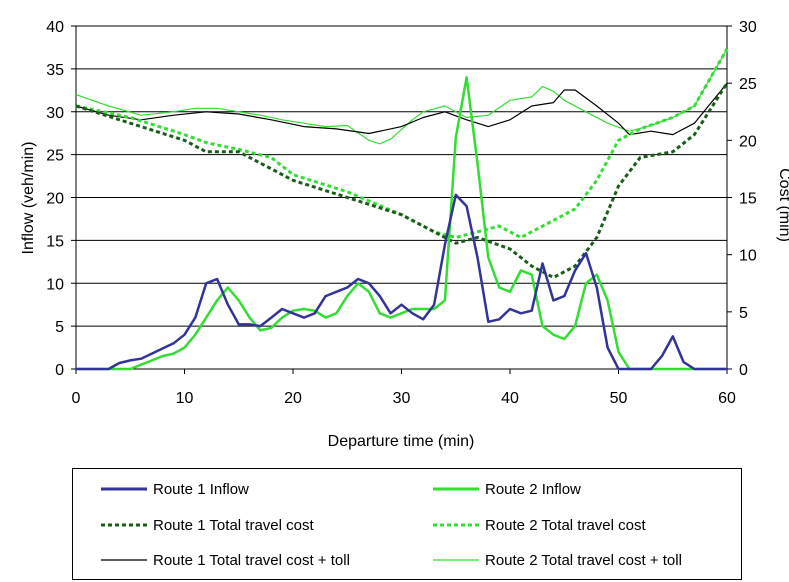 The height and width of the screenshot is (582, 789). I want to click on y-tick-label: 10, so click(55, 284).